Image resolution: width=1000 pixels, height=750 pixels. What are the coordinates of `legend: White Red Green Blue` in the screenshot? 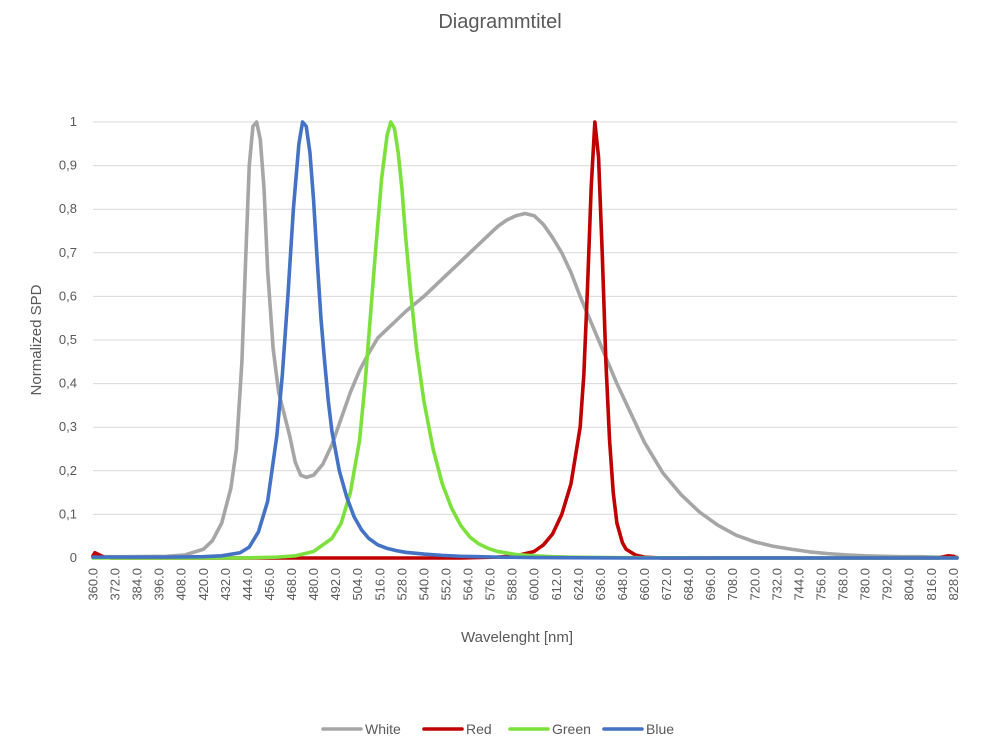 It's located at (497, 729).